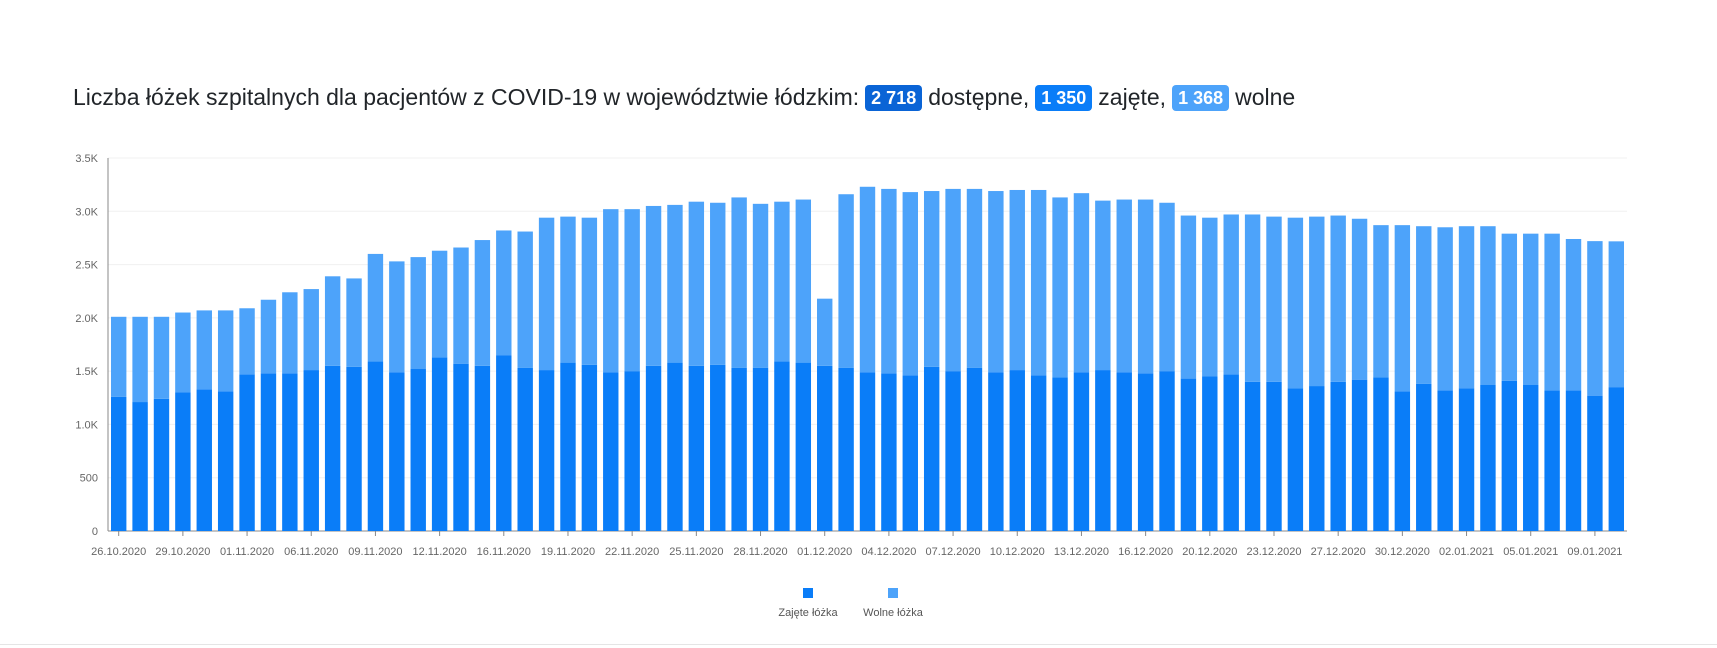 The width and height of the screenshot is (1717, 648). I want to click on x-tick-label: 05.01.2021, so click(1530, 552).